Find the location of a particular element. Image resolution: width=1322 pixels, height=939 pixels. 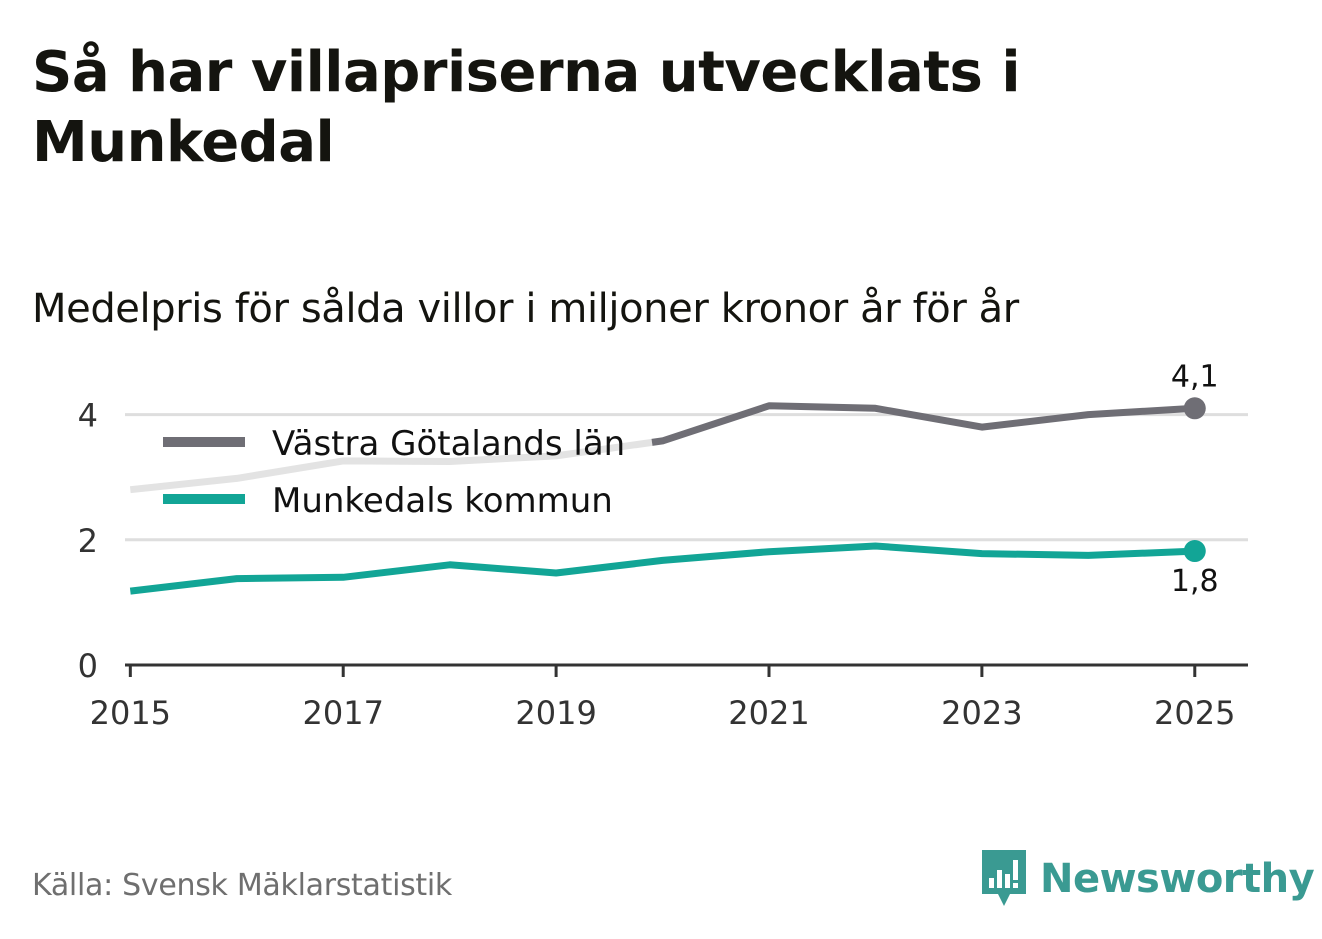

brand-logo: Newsworthy is located at coordinates (1147, 879).